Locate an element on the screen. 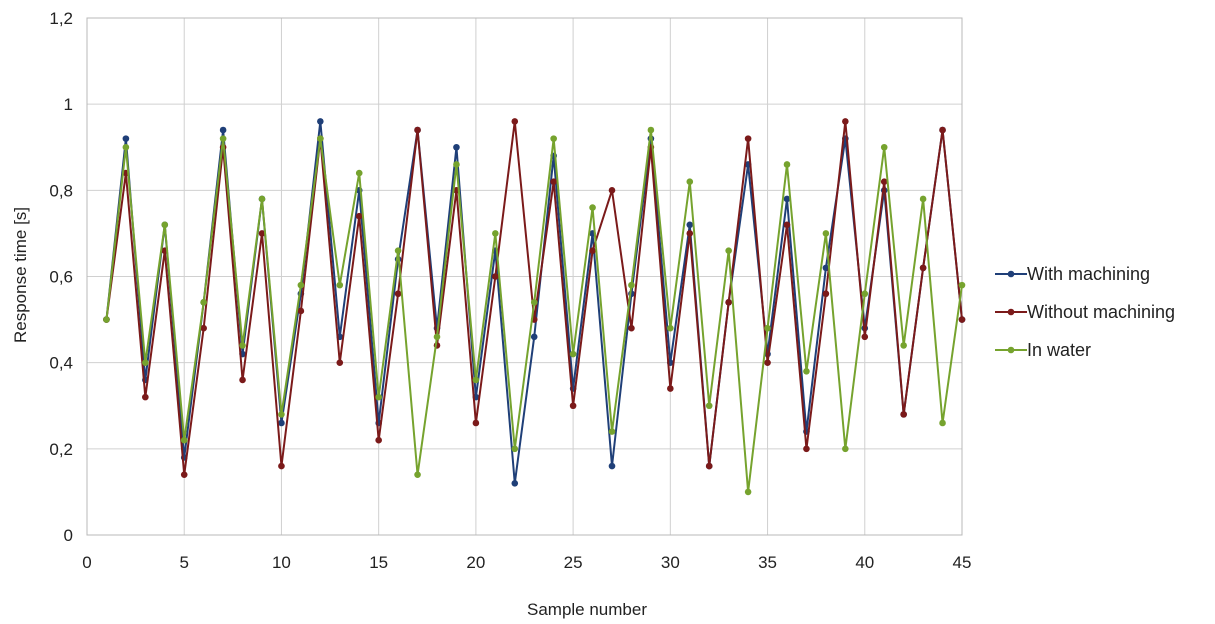  x-tick-label: 0 is located at coordinates (86, 562).